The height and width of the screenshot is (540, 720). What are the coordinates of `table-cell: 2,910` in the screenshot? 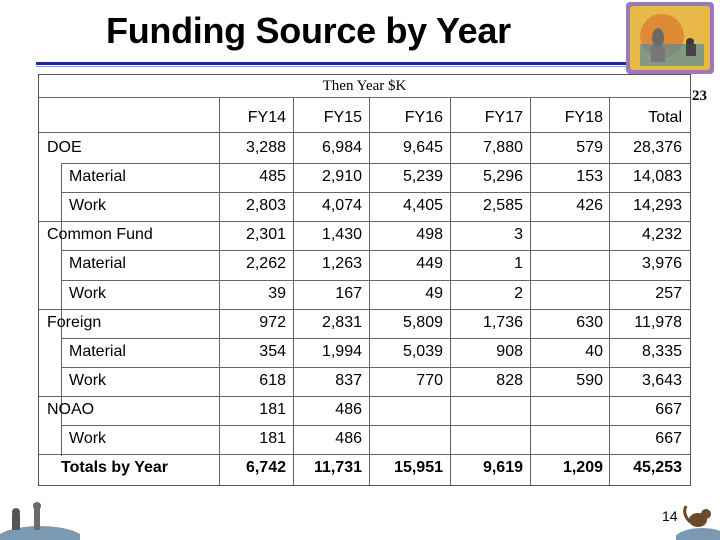 It's located at (341, 177).